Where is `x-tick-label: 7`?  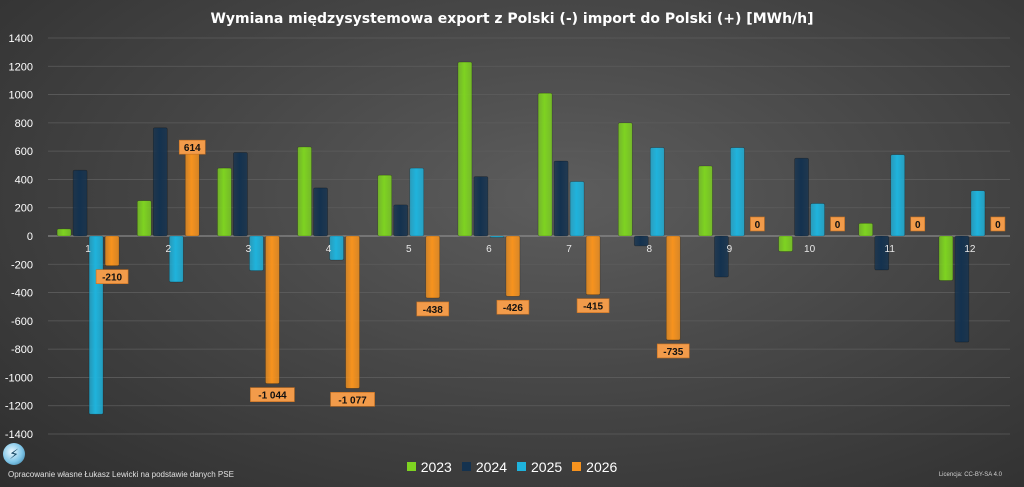
x-tick-label: 7 is located at coordinates (569, 249).